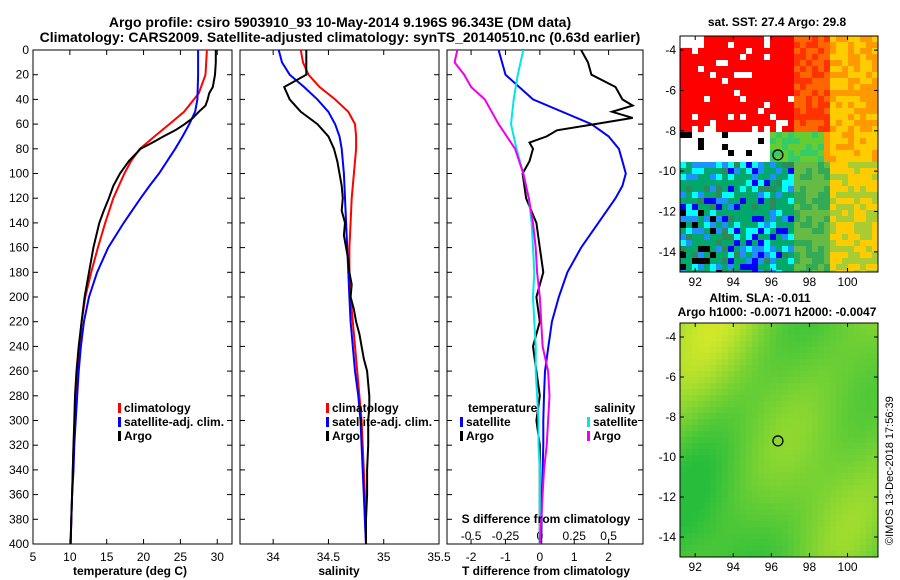 The width and height of the screenshot is (900, 580). I want to click on map-y-tick-label: -12, so click(668, 211).